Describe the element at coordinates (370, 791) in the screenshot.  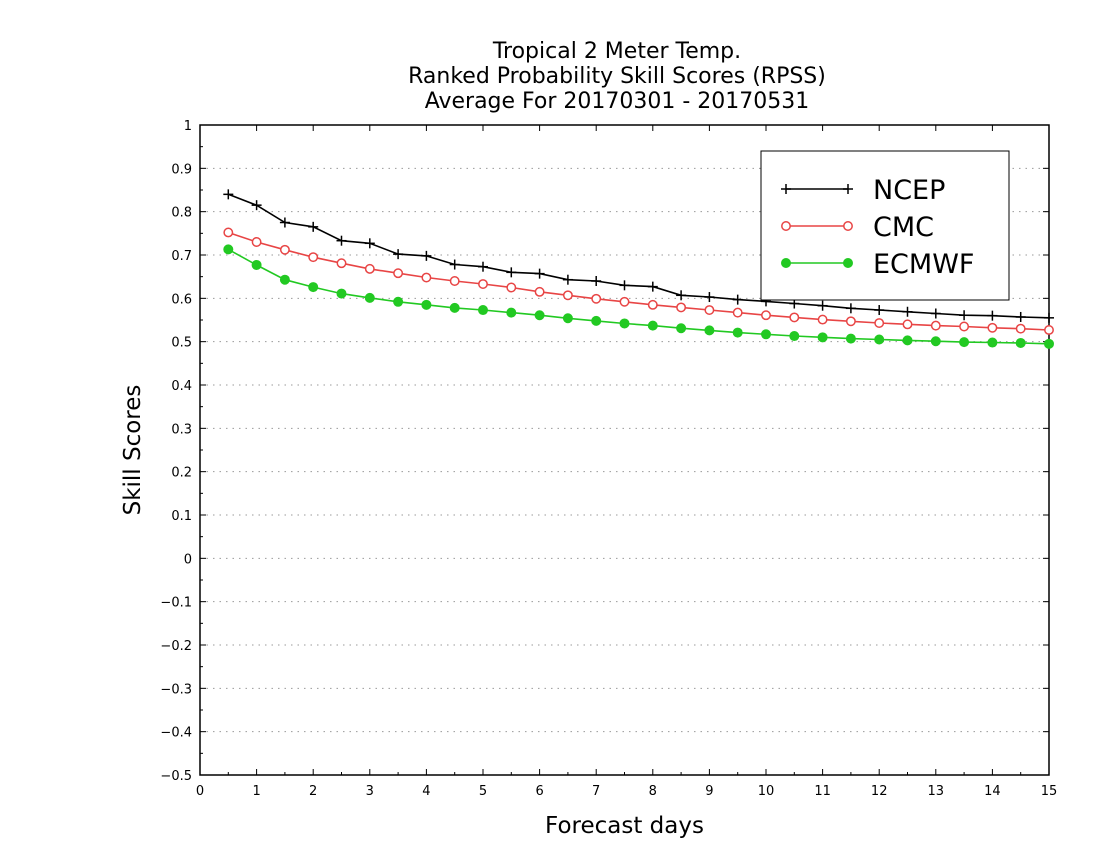
I see `x-tick-label: 3` at that location.